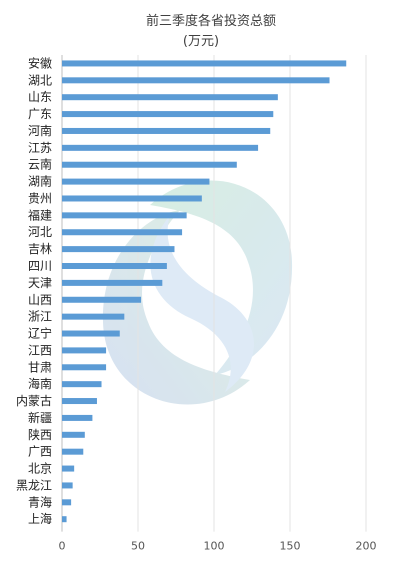  What do you see at coordinates (40, 130) in the screenshot?
I see `category-label: 河南` at bounding box center [40, 130].